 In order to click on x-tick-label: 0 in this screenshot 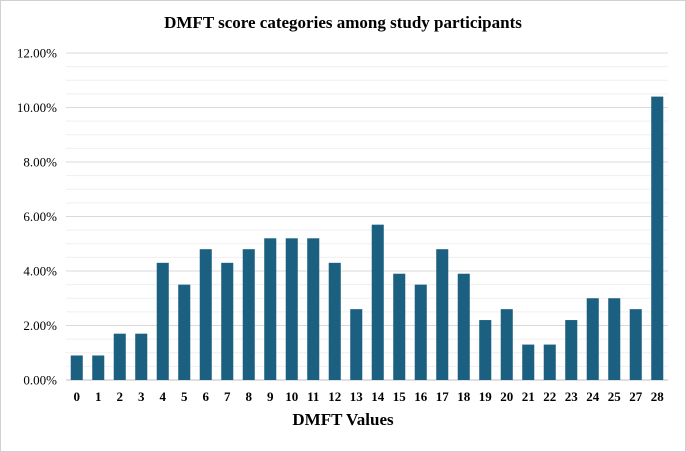, I will do `click(77, 396)`.